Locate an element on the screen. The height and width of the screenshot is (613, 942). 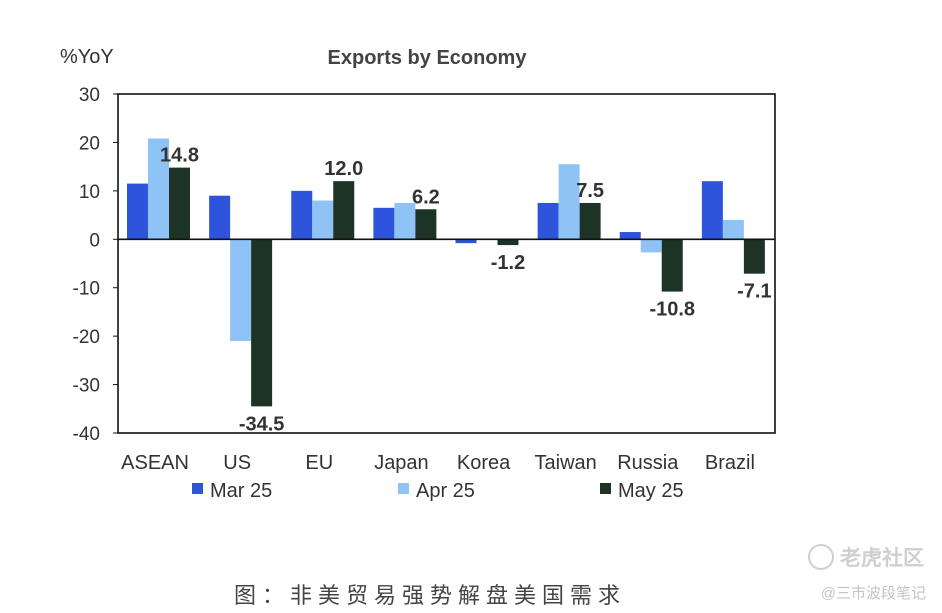
x-category-label: Japan is located at coordinates (401, 463).